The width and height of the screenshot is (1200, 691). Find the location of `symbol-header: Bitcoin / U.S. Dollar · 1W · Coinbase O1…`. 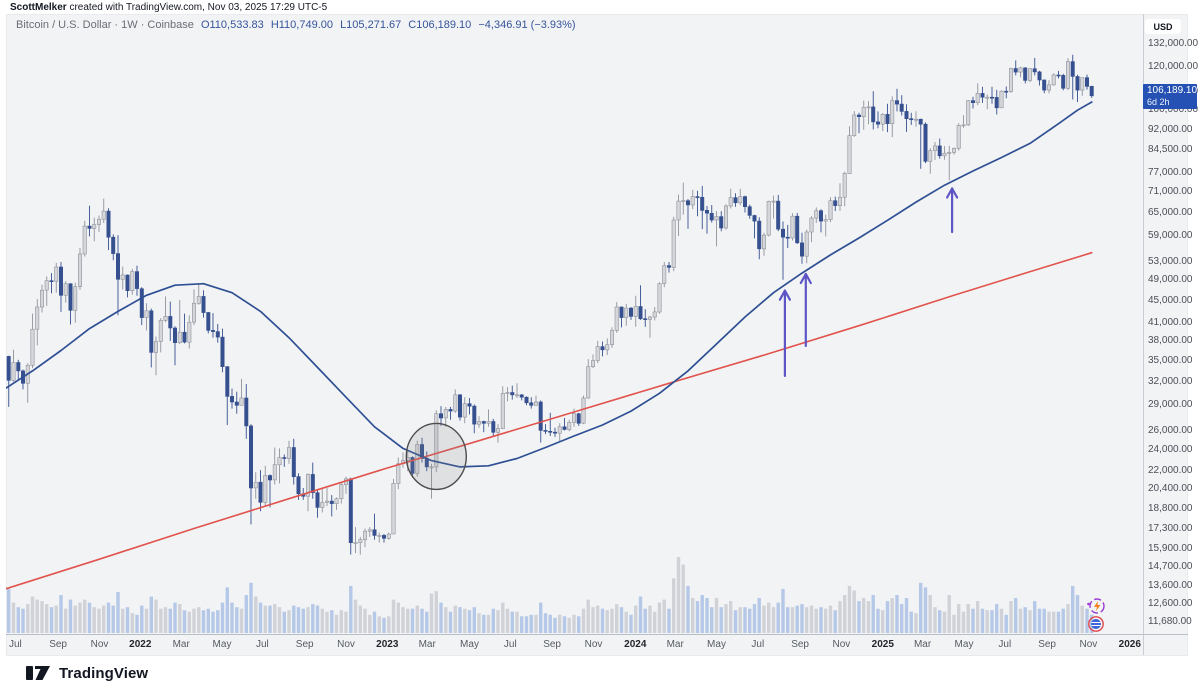

symbol-header: Bitcoin / U.S. Dollar · 1W · Coinbase O1… is located at coordinates (298, 25).